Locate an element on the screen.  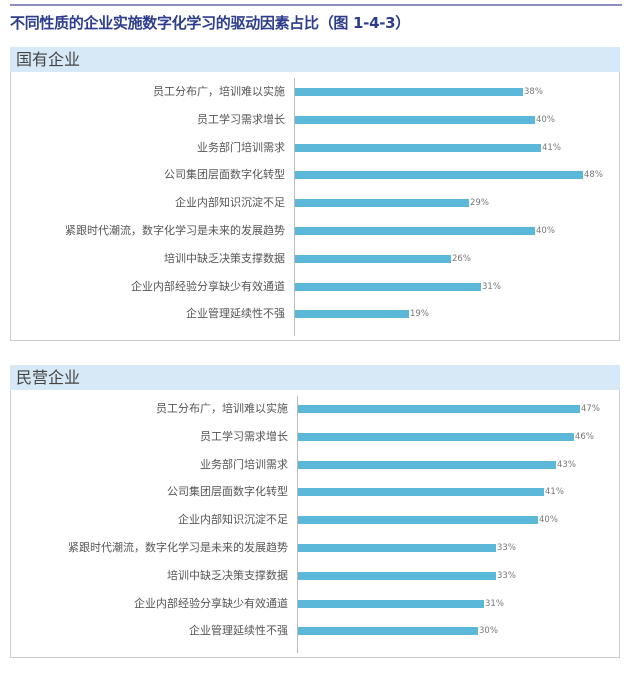
data-label: 26% is located at coordinates (461, 258).